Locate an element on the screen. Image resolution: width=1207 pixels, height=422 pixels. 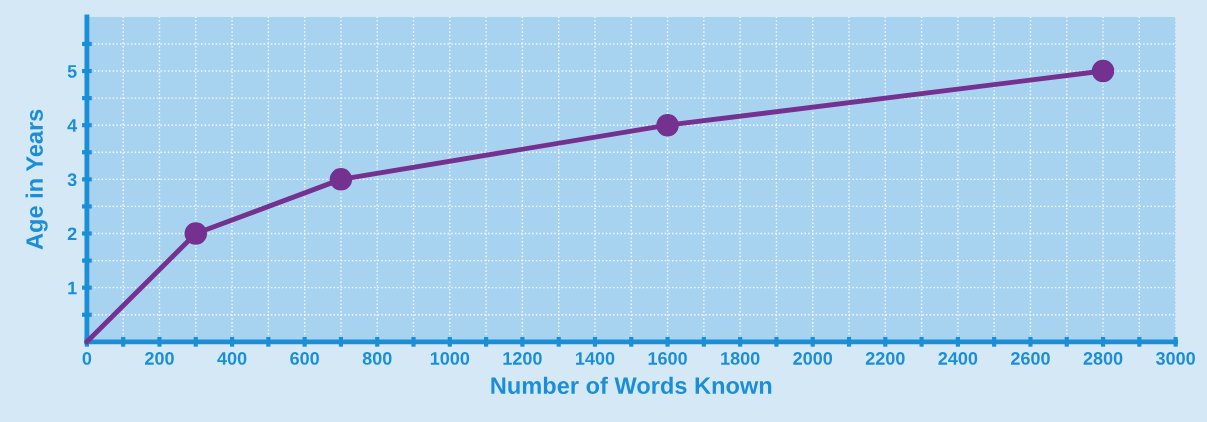
x-tick-label: 2600 is located at coordinates (1030, 358).